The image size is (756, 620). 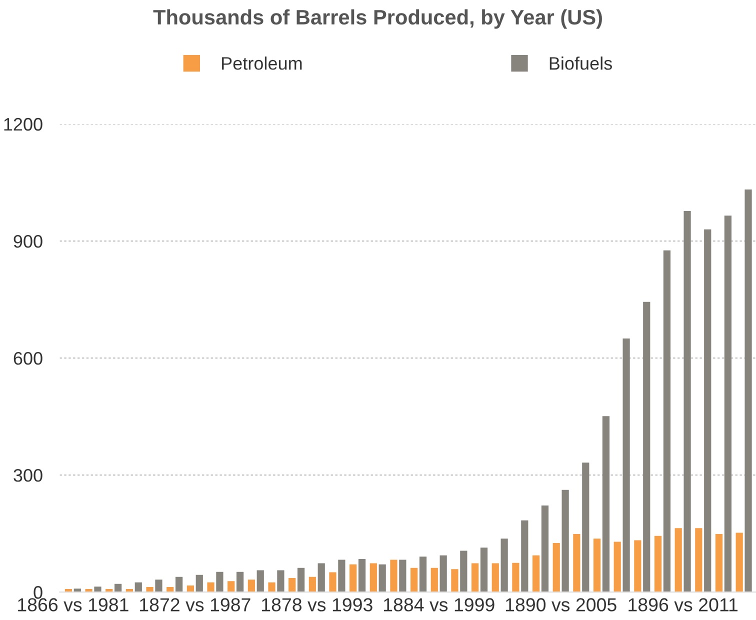 I want to click on x-tick-label: 1896 vs 2011, so click(x=683, y=605).